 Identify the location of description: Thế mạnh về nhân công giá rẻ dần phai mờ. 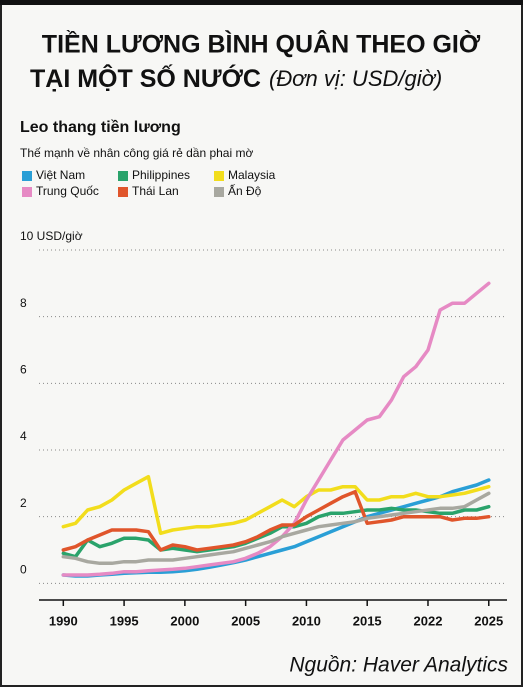
(136, 153).